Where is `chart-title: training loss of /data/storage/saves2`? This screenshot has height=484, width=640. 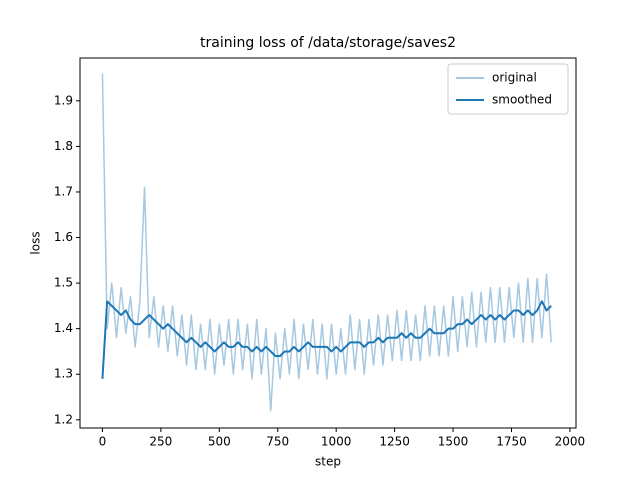
chart-title: training loss of /data/storage/saves2 is located at coordinates (328, 43).